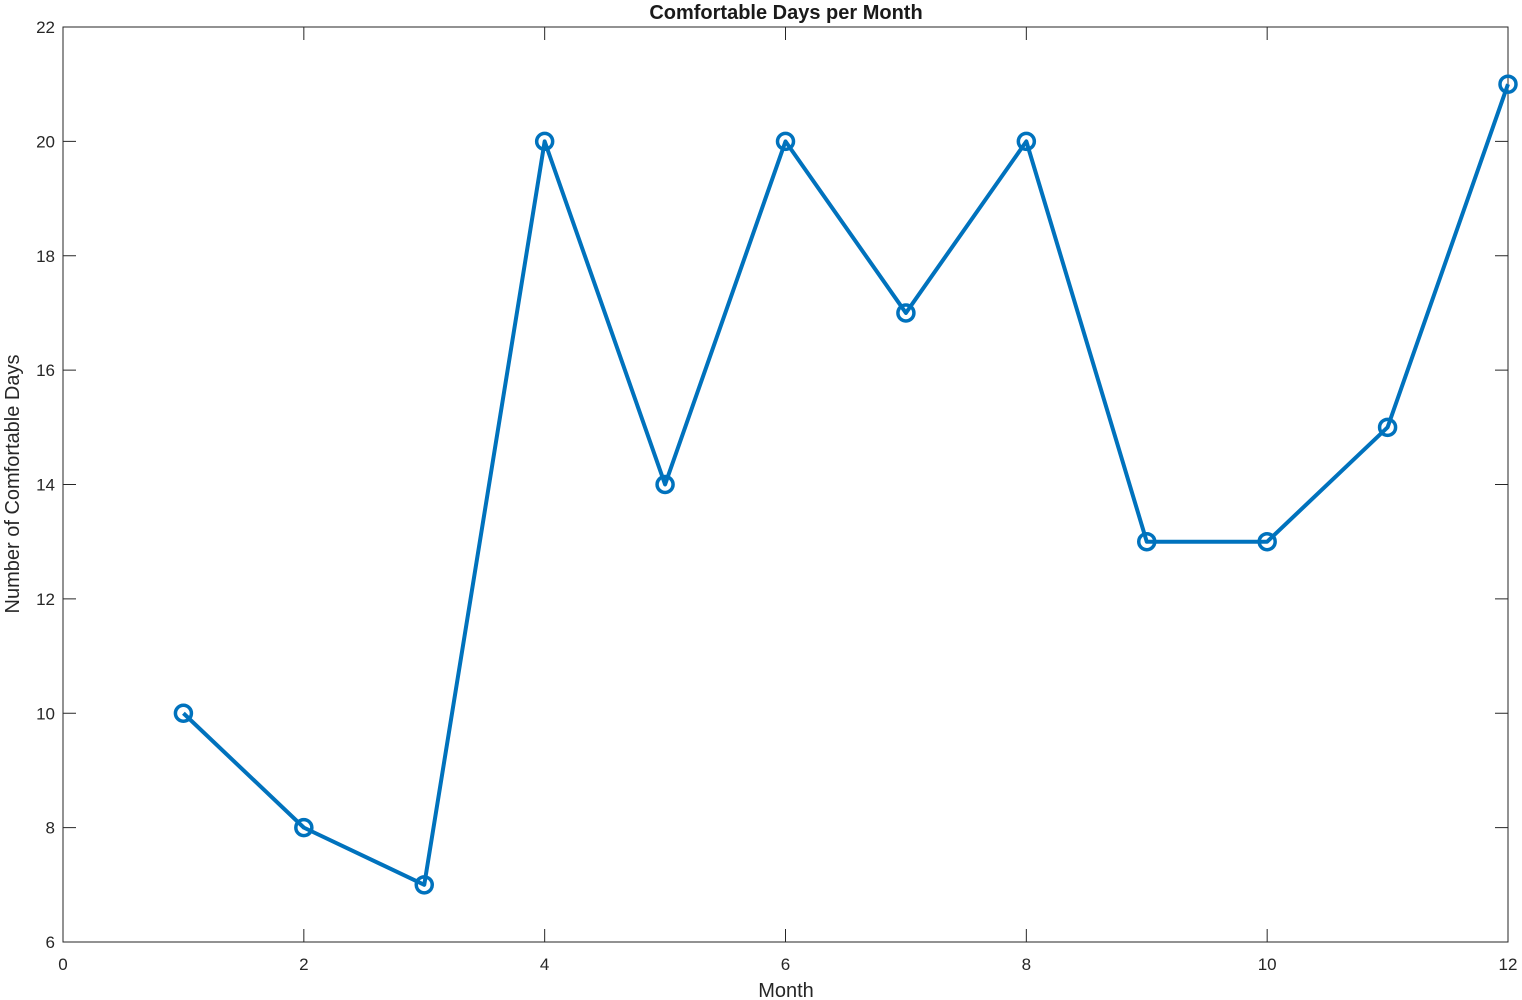  Describe the element at coordinates (13, 484) in the screenshot. I see `y-axis-label: Number of Comfortable Days` at that location.